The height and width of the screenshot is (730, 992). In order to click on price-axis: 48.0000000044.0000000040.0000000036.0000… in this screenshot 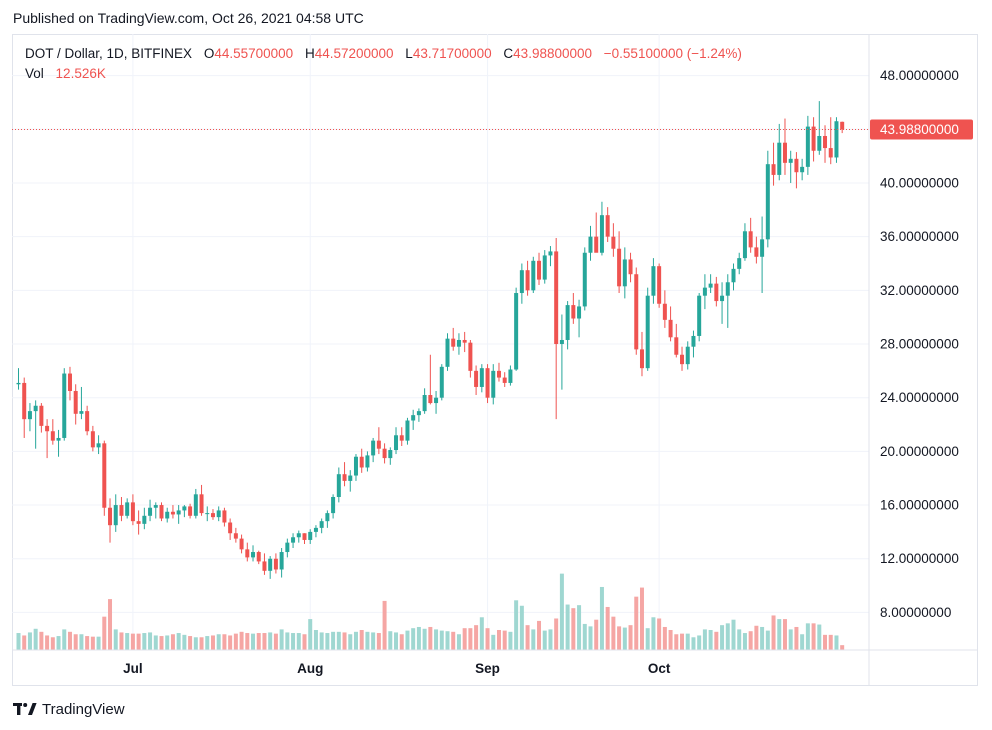, I will do `click(919, 344)`.